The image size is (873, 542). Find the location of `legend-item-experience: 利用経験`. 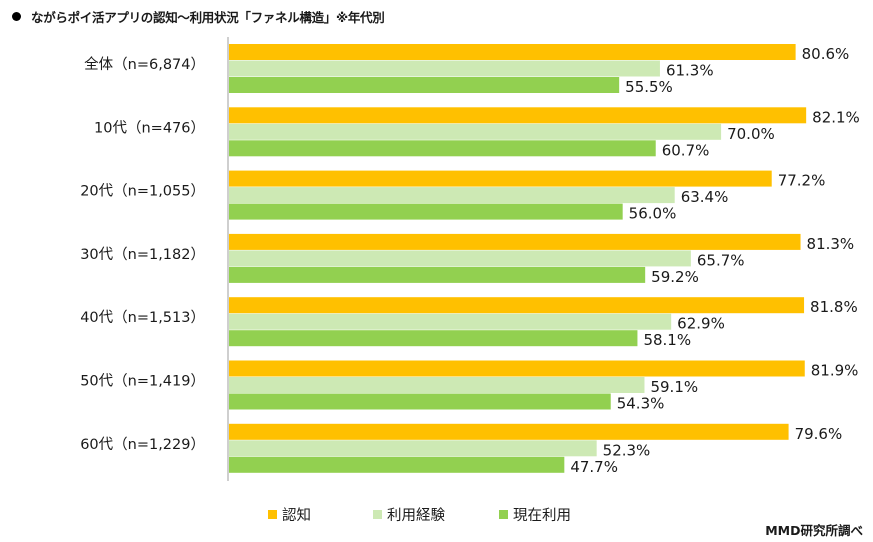

legend-item-experience: 利用経験 is located at coordinates (409, 514).